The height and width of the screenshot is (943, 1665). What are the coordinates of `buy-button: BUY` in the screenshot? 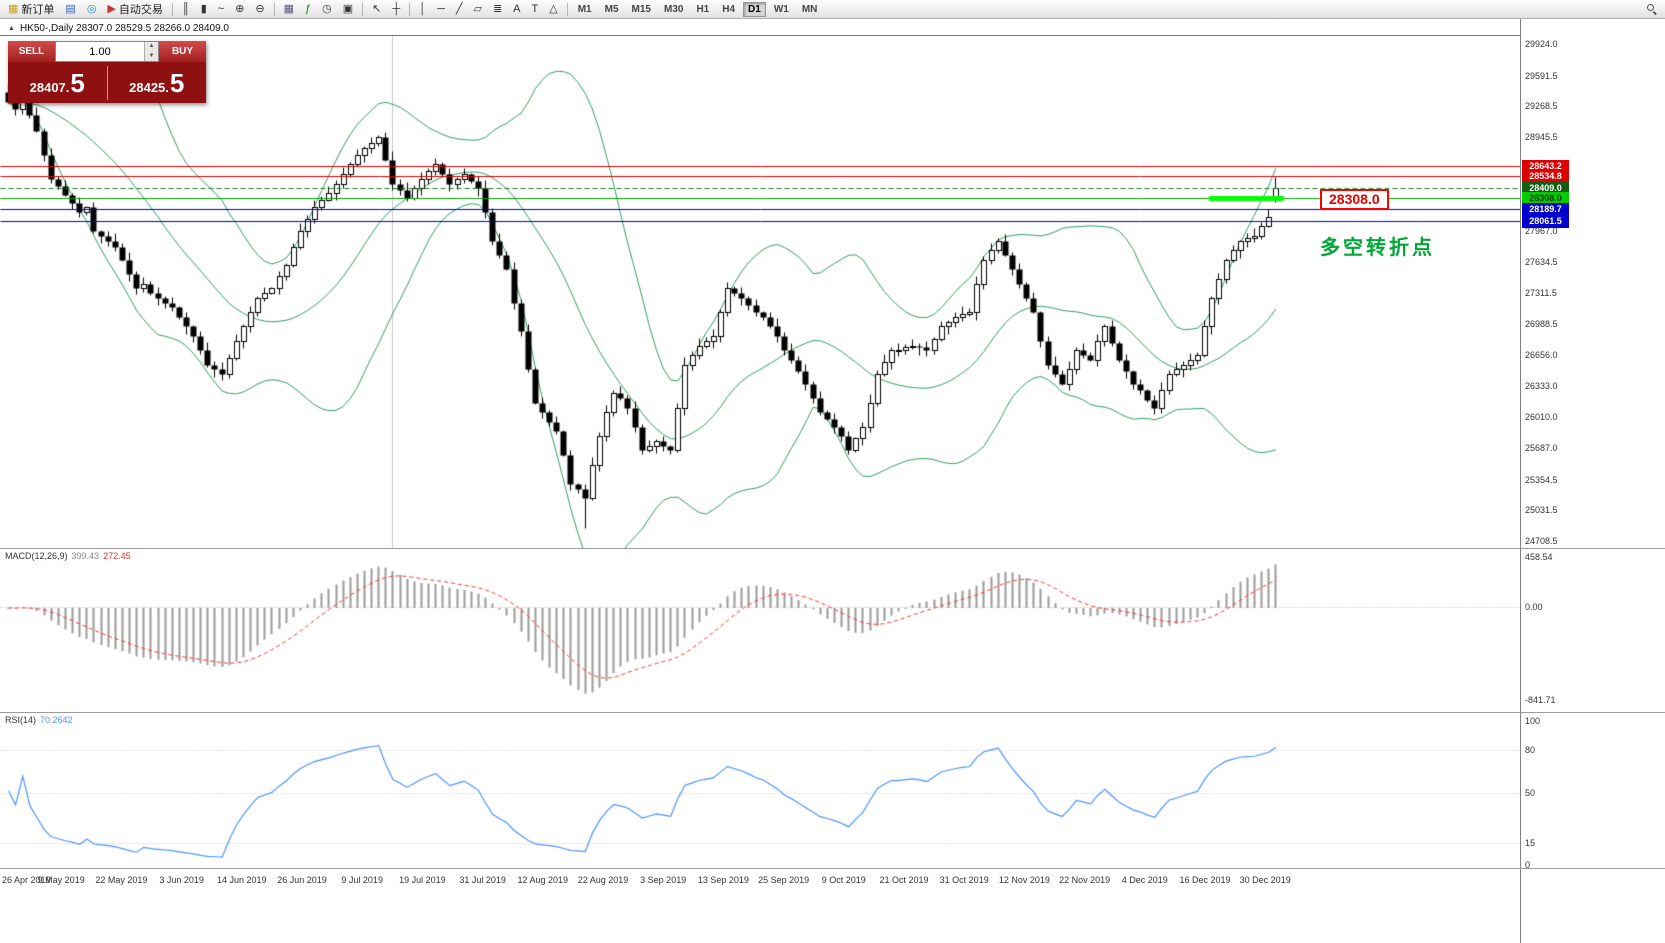 It's located at (182, 51).